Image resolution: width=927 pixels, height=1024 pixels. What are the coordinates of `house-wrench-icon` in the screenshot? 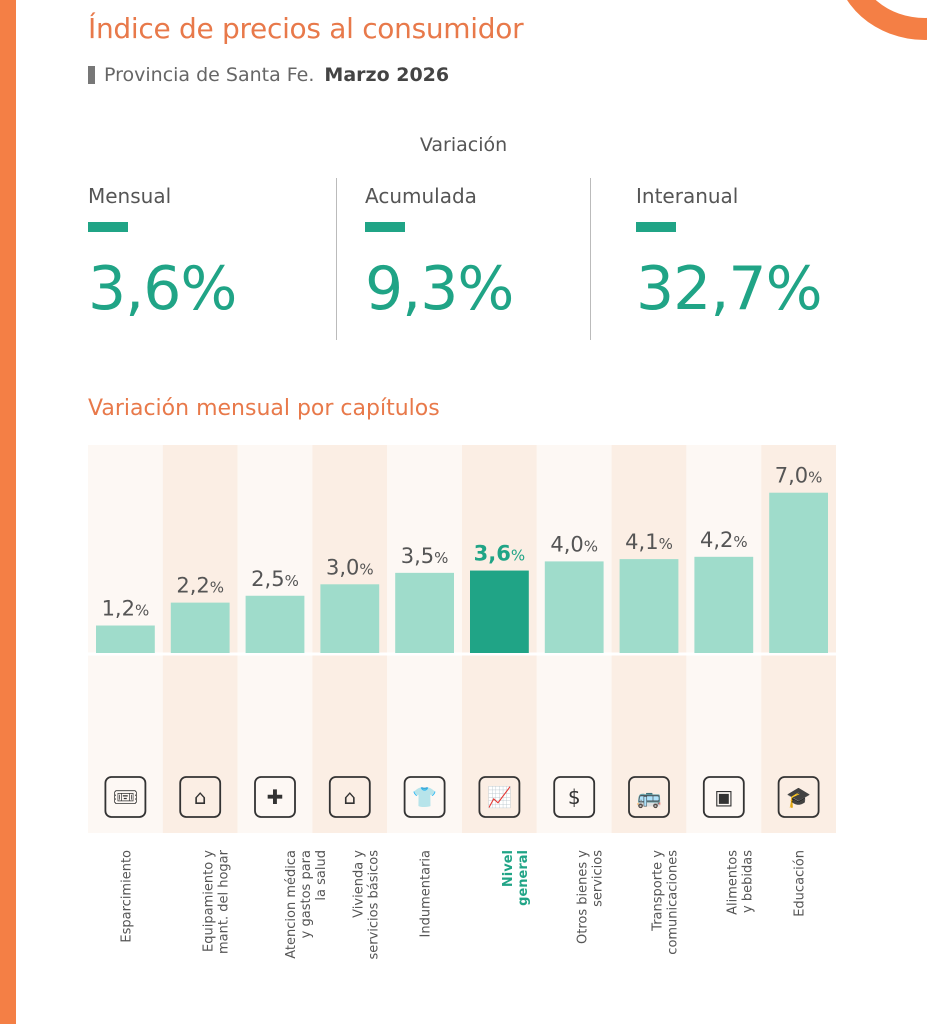 It's located at (200, 797).